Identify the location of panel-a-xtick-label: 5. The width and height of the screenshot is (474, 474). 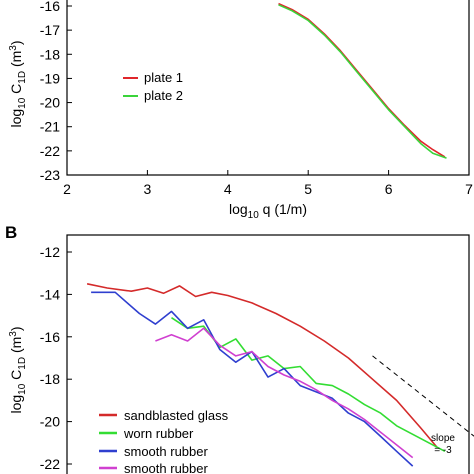
(308, 189).